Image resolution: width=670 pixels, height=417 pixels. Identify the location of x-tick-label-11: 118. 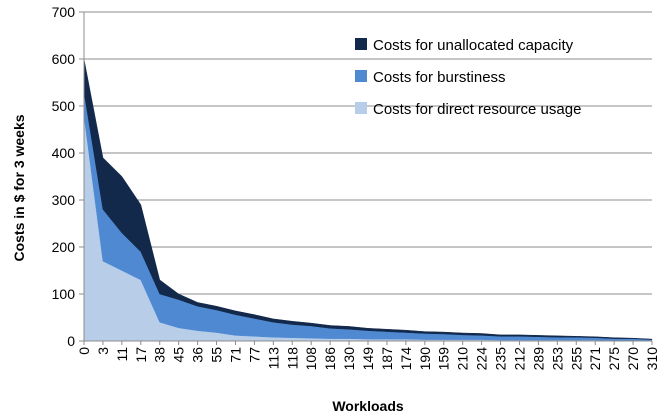
(292, 358).